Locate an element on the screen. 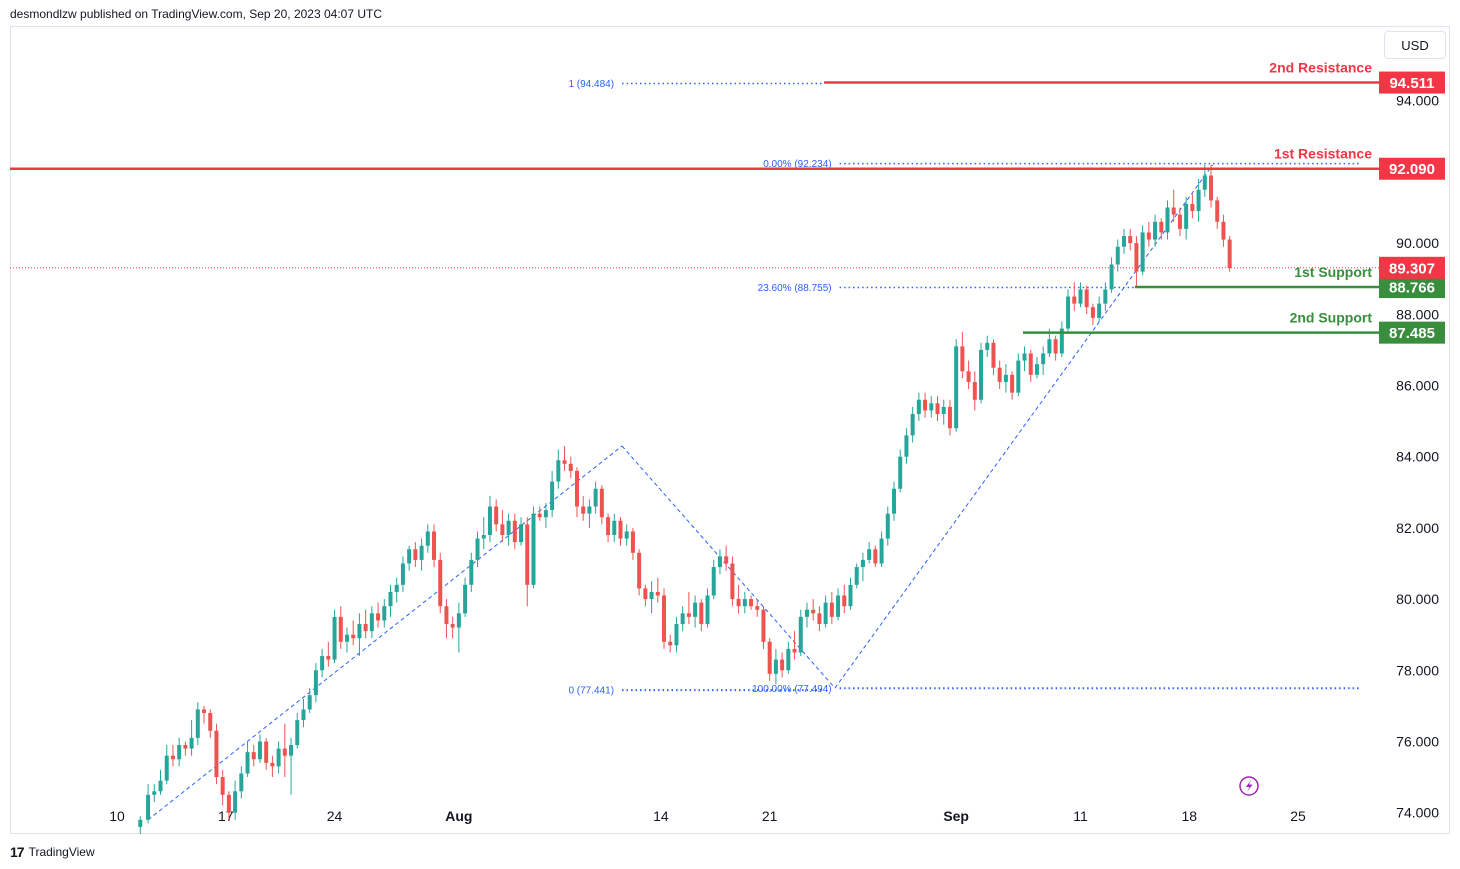 This screenshot has height=869, width=1460. y-tick-label: 76.000 is located at coordinates (1417, 741).